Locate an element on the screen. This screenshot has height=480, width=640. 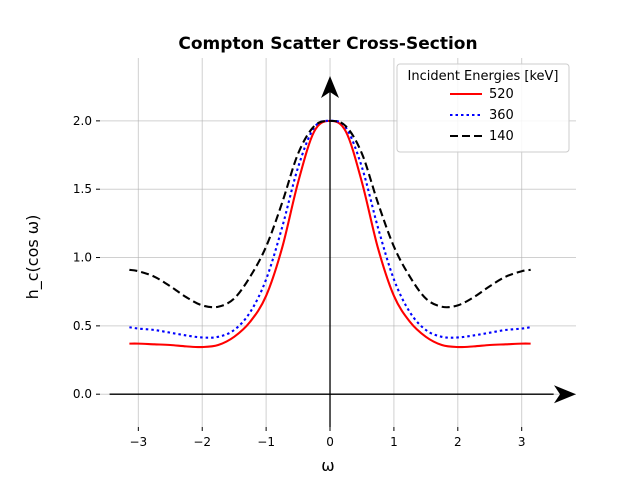
y-tick-label: 1.5 is located at coordinates (82, 189).